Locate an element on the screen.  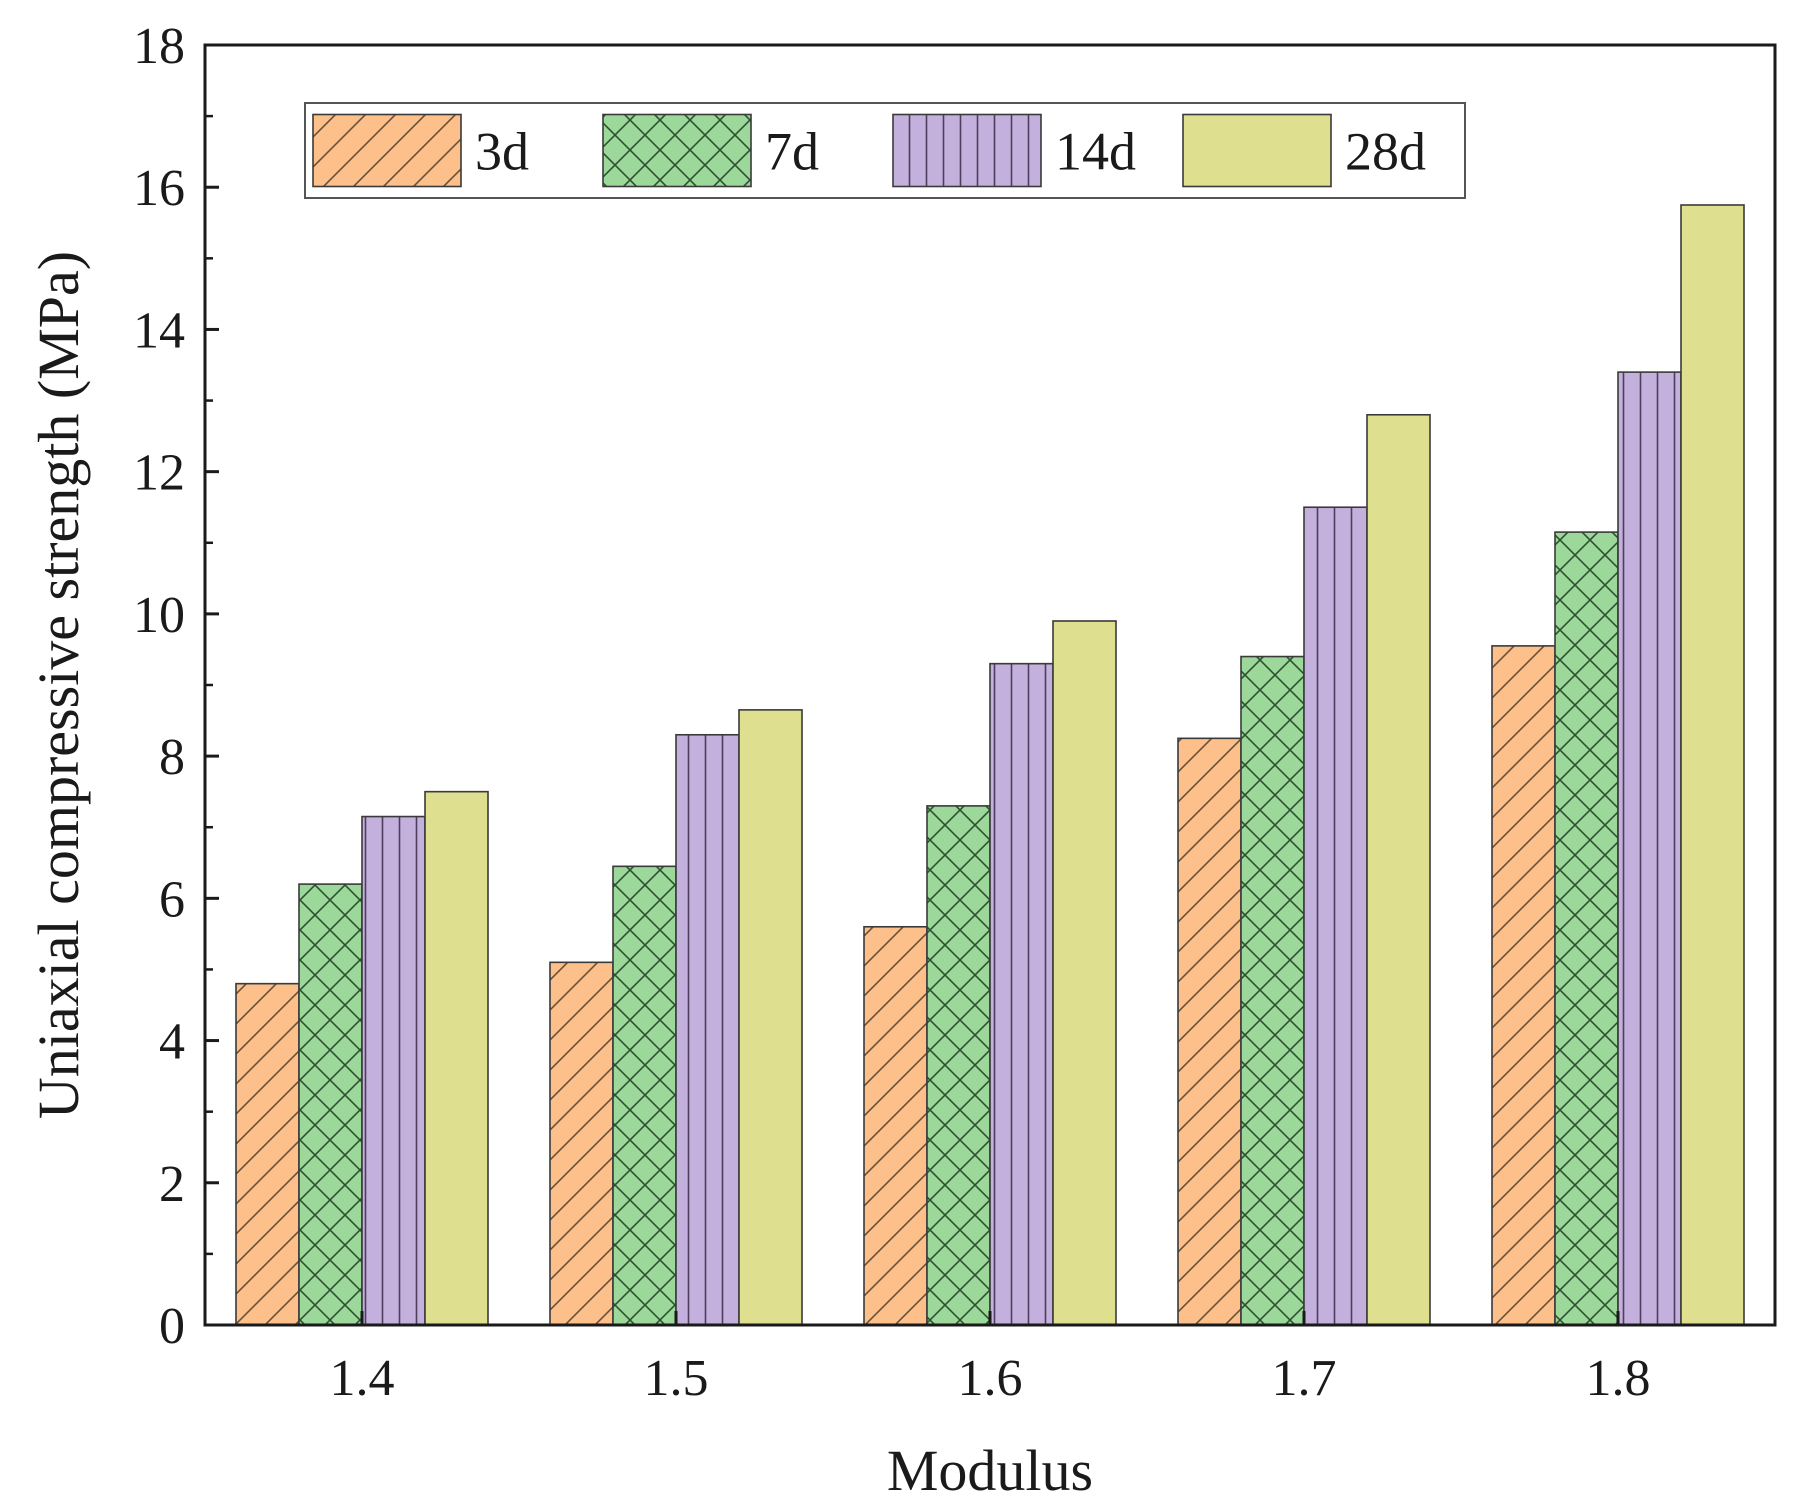
x-tick-label: 1.4 is located at coordinates (362, 1378).